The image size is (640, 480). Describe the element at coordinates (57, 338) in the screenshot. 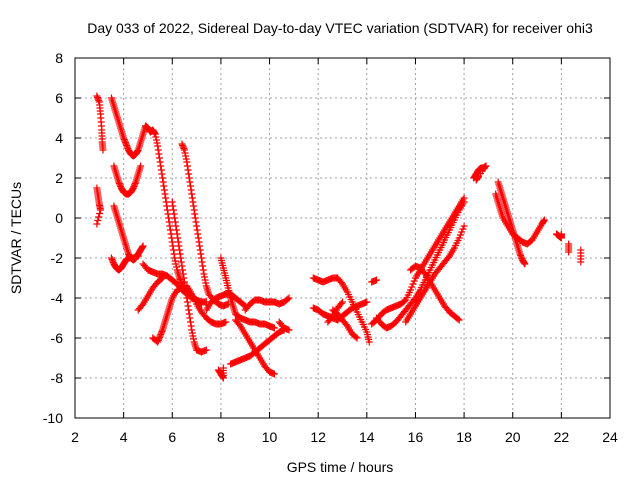

I see `y-tick-label: -6` at that location.